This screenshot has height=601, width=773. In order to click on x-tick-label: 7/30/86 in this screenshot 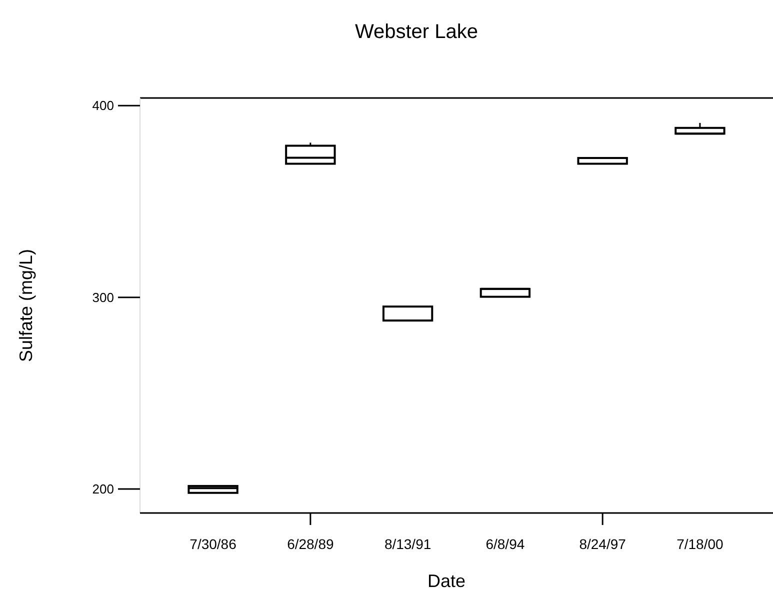, I will do `click(213, 544)`.